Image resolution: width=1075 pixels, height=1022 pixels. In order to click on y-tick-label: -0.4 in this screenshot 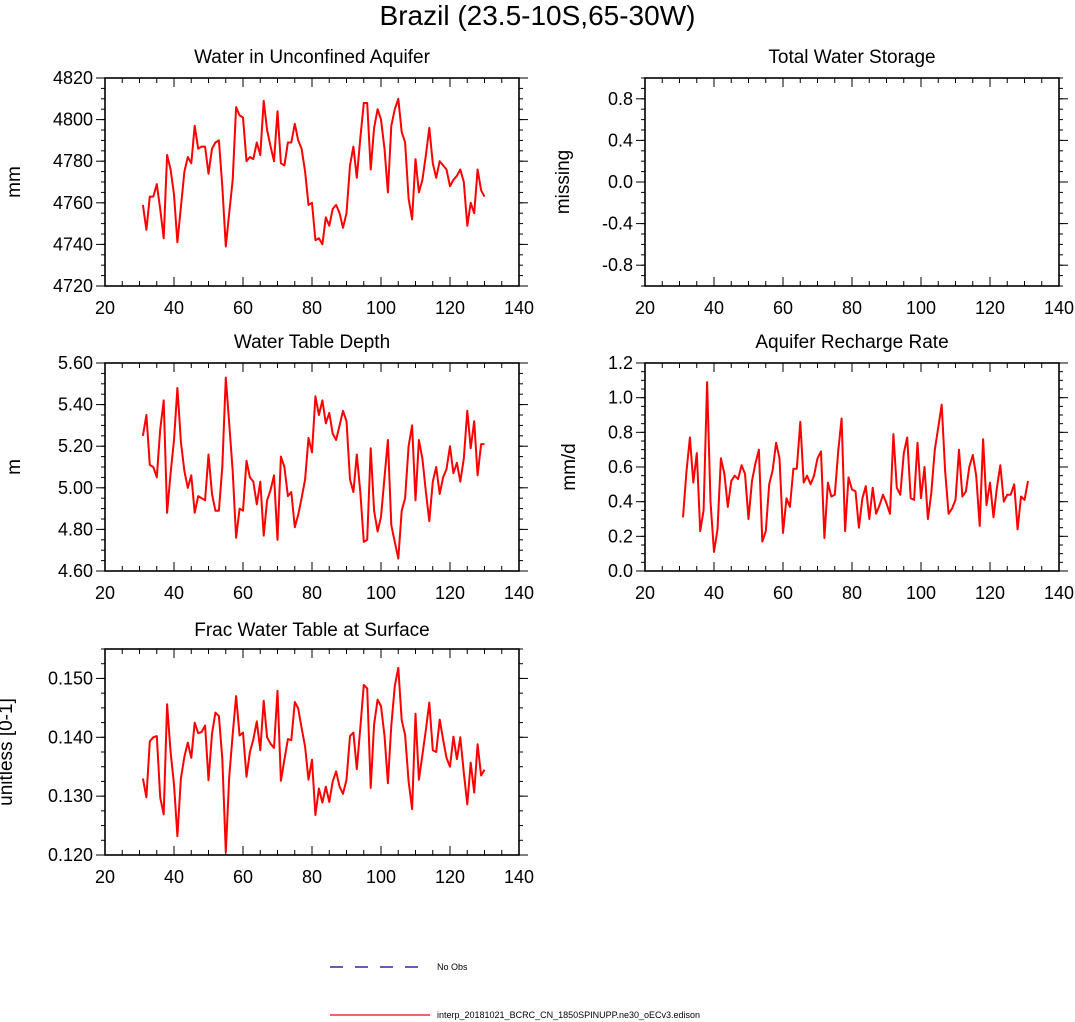, I will do `click(617, 224)`.